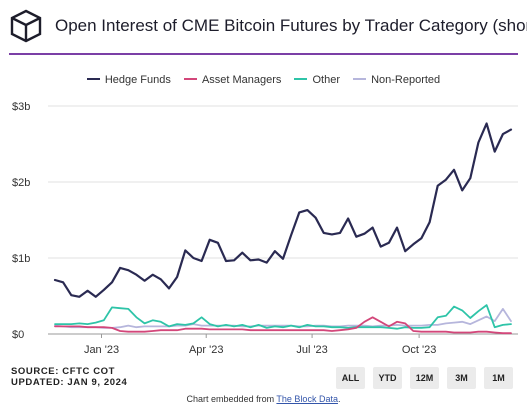  I want to click on legend-item-non-reported: Non-Reported, so click(396, 80).